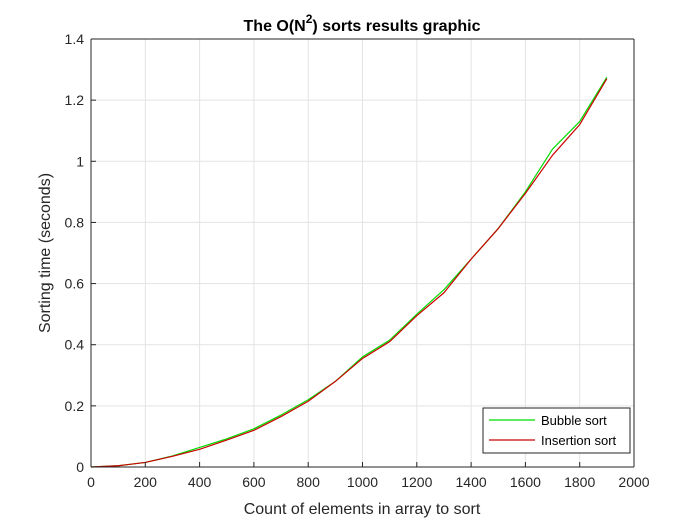 The image size is (700, 525). Describe the element at coordinates (309, 19) in the screenshot. I see `title-superscript: 2` at that location.